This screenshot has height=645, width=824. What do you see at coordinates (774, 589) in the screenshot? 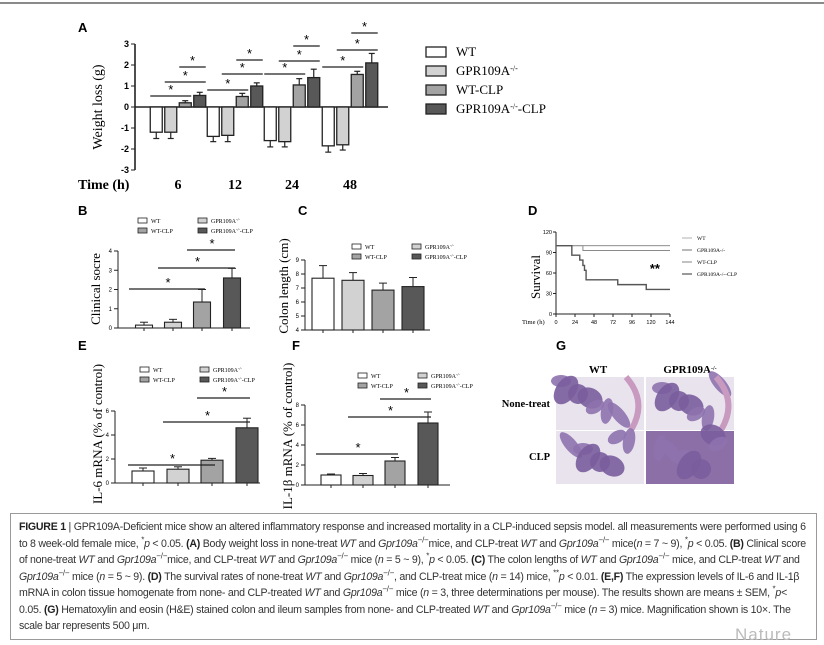
I see `caption-text: *` at bounding box center [774, 589].